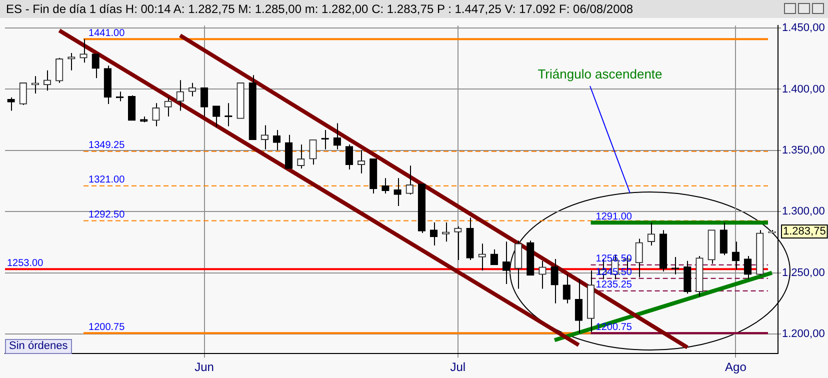 The width and height of the screenshot is (828, 378). Describe the element at coordinates (614, 216) in the screenshot. I see `ref-line-label: 1291.00` at that location.